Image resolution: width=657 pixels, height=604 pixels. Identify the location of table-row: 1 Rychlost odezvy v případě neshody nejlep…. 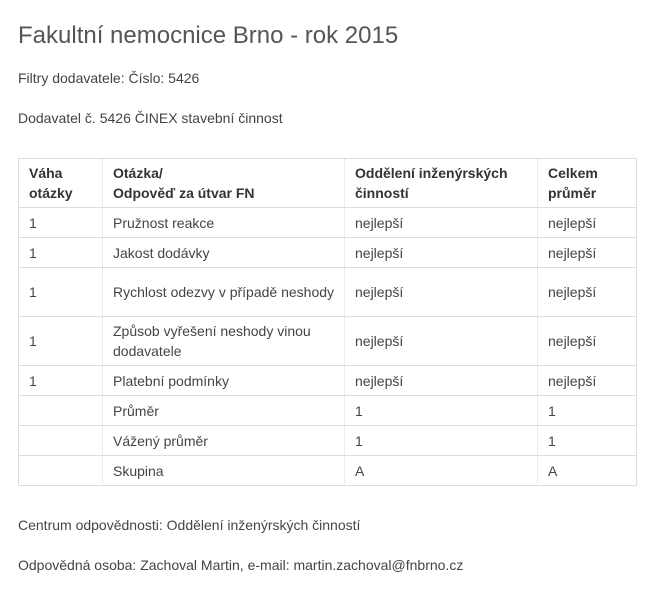
(327, 292).